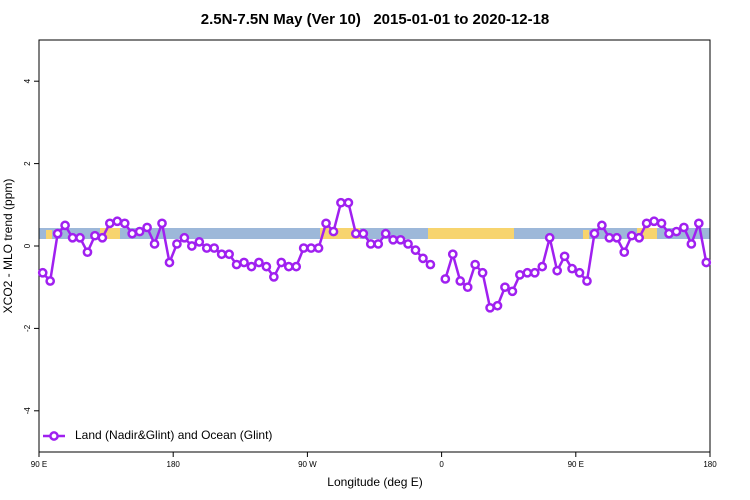 This screenshot has width=750, height=500. I want to click on ocean-band, so click(374, 233).